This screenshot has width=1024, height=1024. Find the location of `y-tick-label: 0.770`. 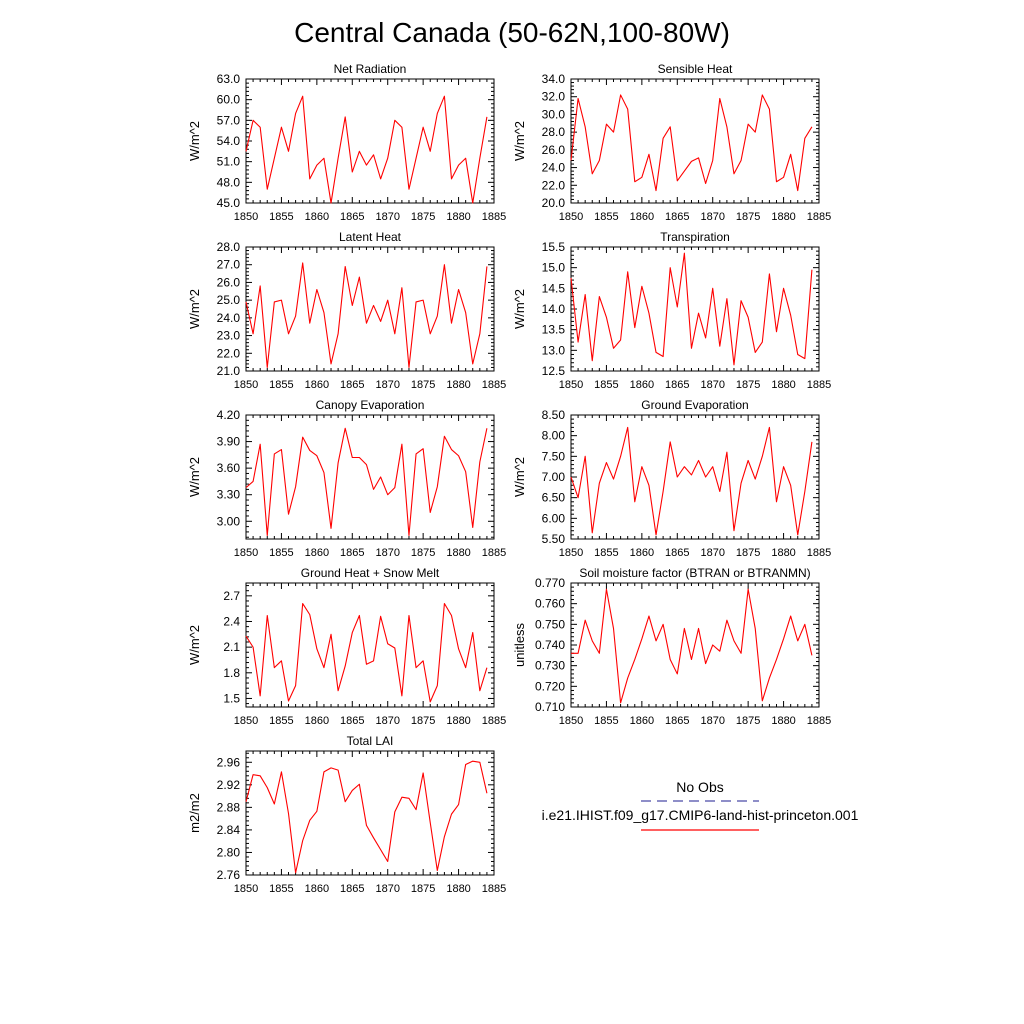

y-tick-label: 0.770 is located at coordinates (550, 583).